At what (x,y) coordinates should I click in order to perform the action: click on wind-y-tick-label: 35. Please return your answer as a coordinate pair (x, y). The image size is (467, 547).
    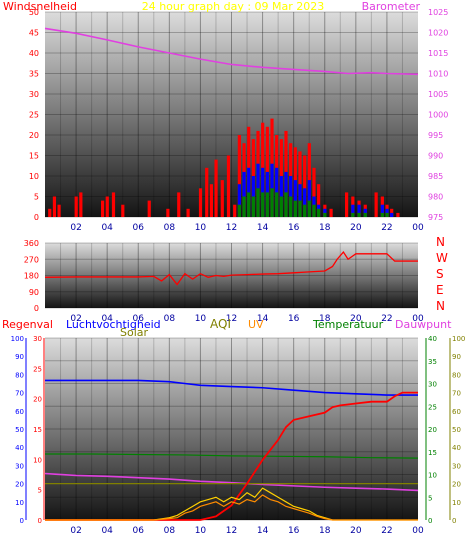
    Looking at the image, I should click on (34, 74).